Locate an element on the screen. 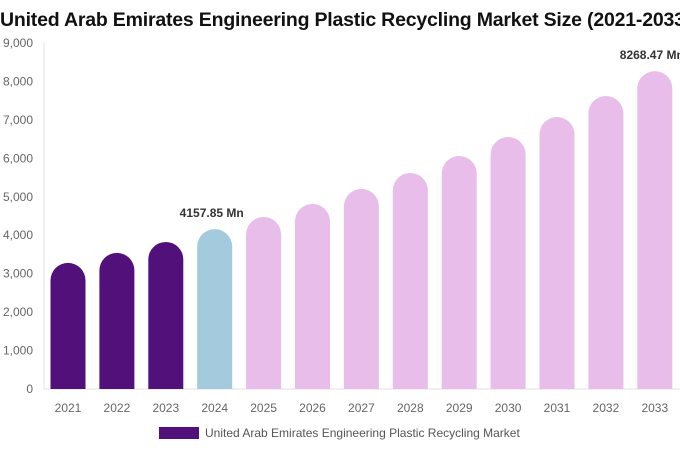 The image size is (680, 450). x-tick-label: 2028 is located at coordinates (410, 408).